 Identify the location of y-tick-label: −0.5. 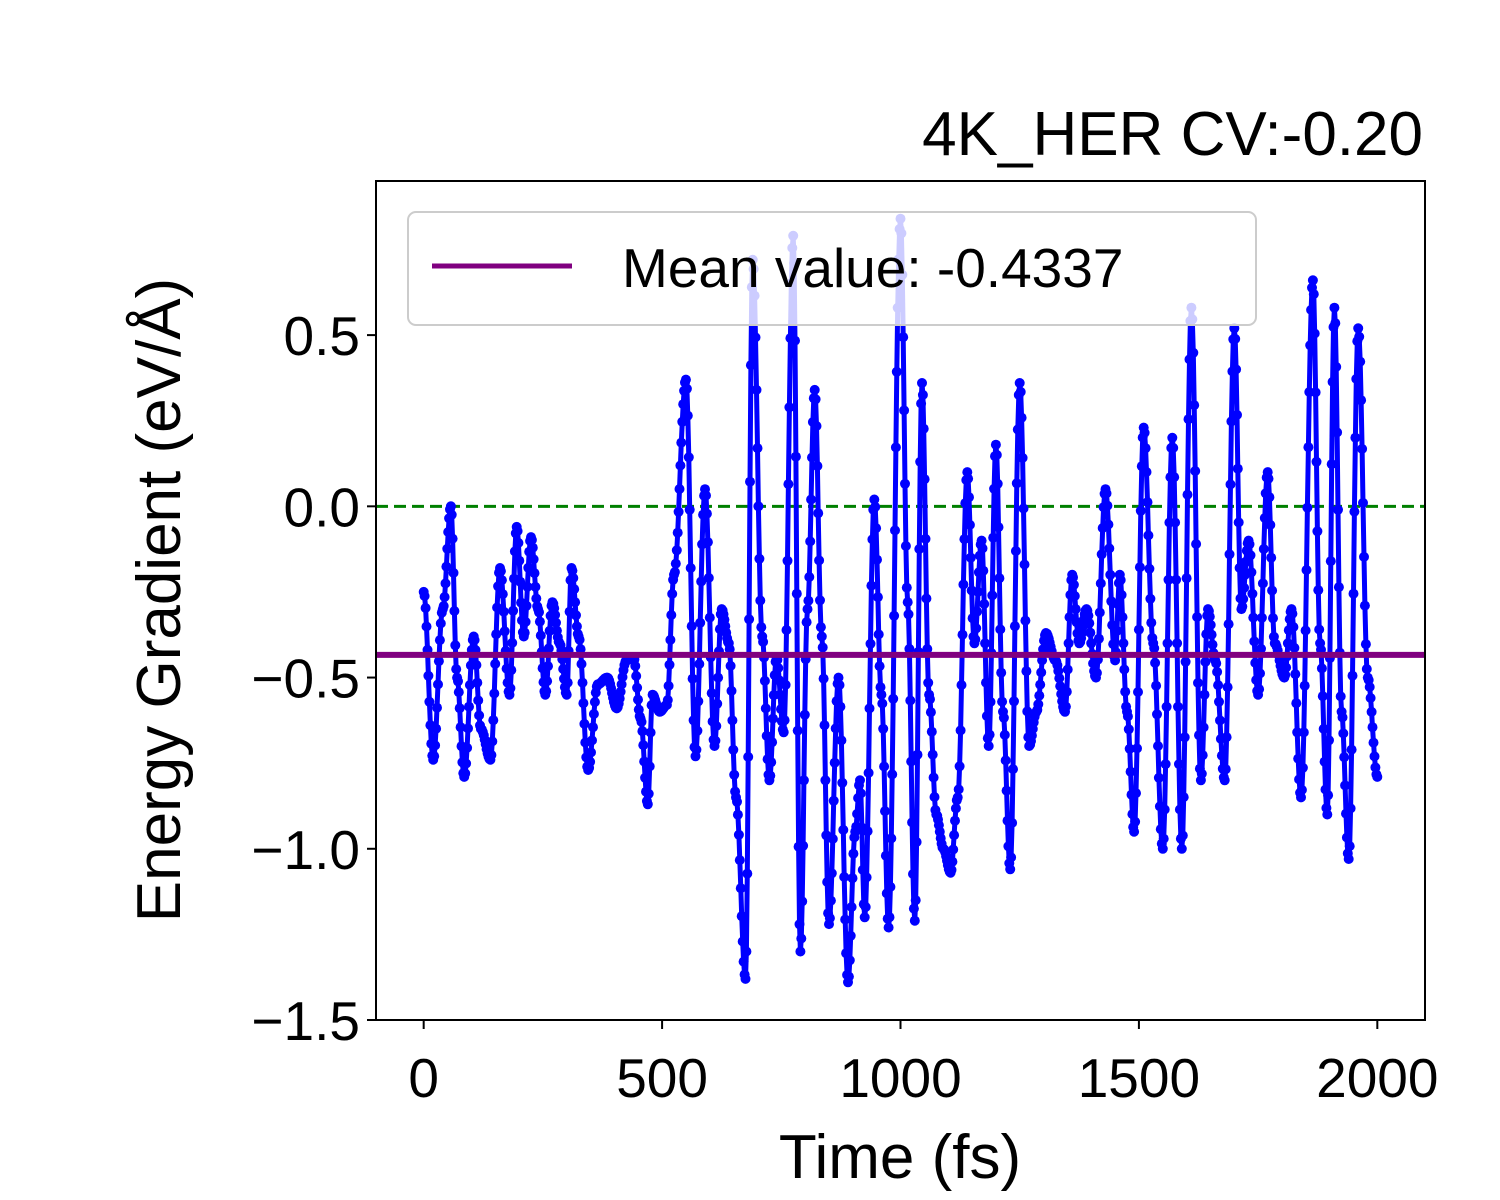
(305, 679).